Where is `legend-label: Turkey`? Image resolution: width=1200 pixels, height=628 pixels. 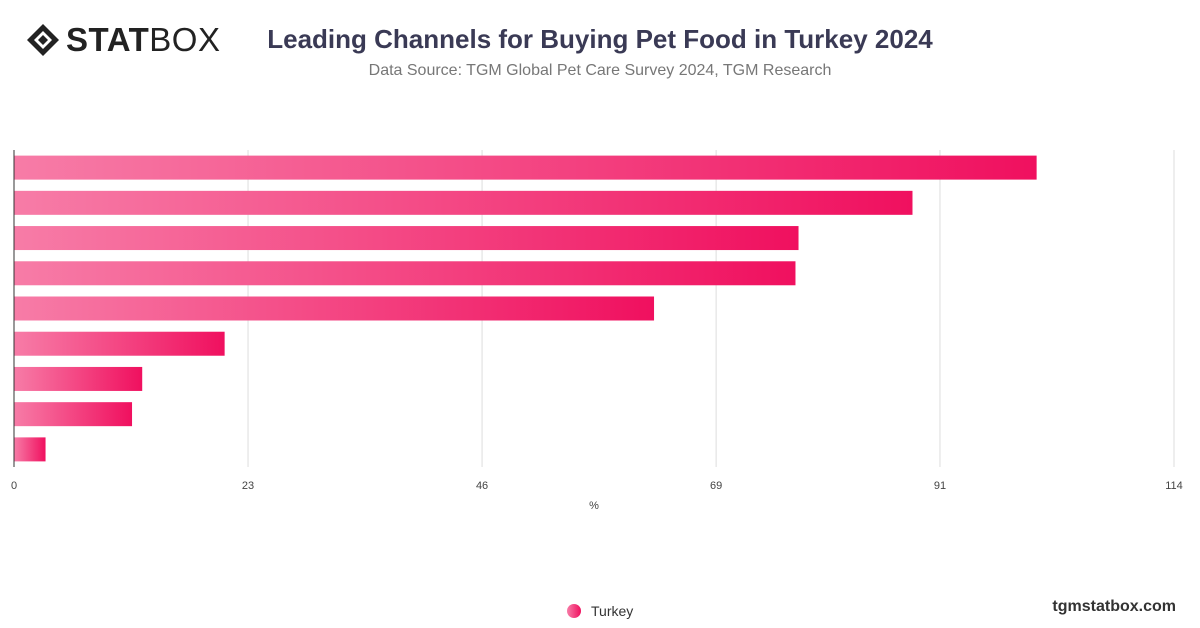 legend-label: Turkey is located at coordinates (612, 611).